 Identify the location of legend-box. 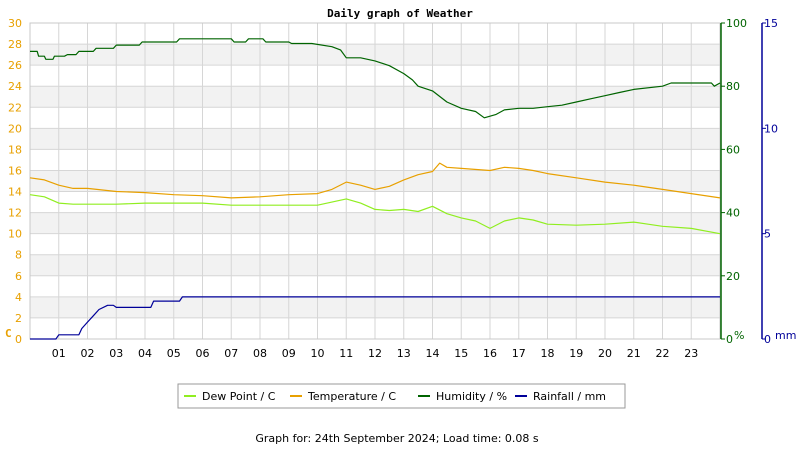
(401, 396).